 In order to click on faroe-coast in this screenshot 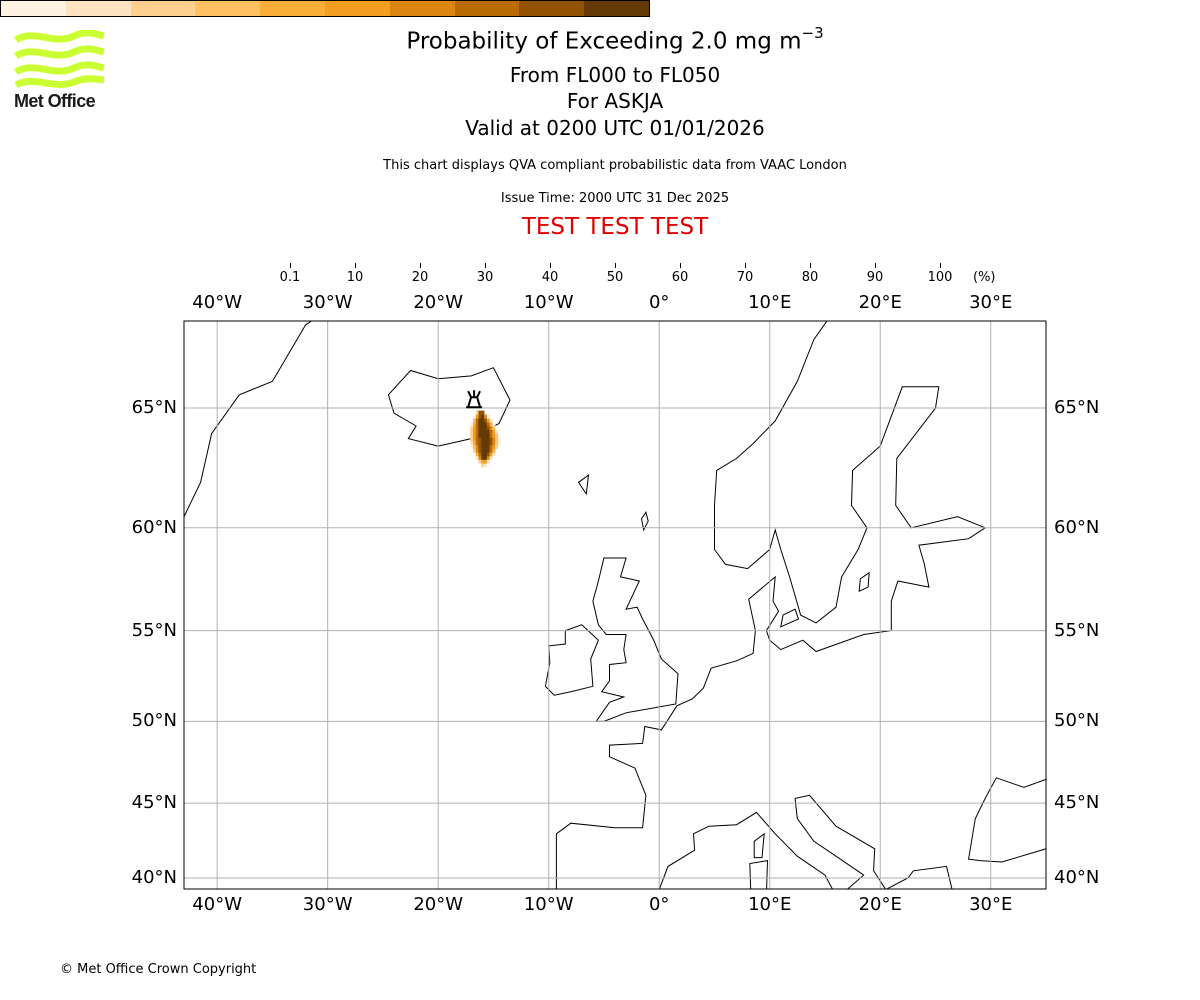, I will do `click(583, 485)`.